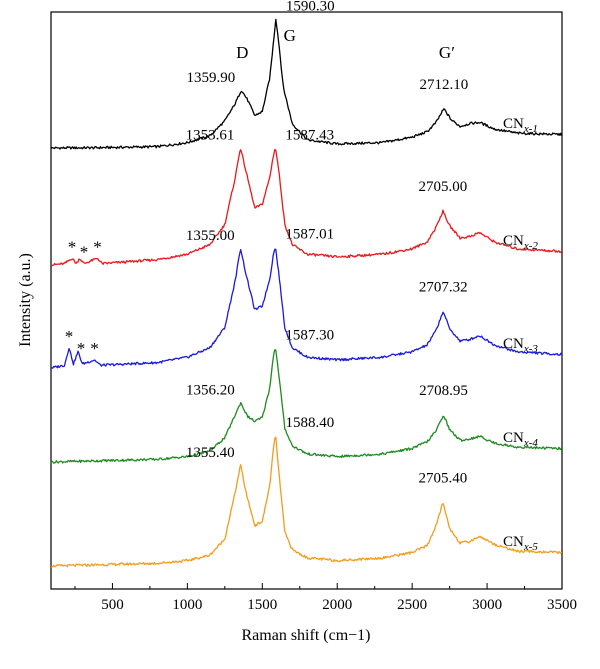 The height and width of the screenshot is (669, 600). What do you see at coordinates (290, 35) in the screenshot?
I see `peak-name-g: G` at bounding box center [290, 35].